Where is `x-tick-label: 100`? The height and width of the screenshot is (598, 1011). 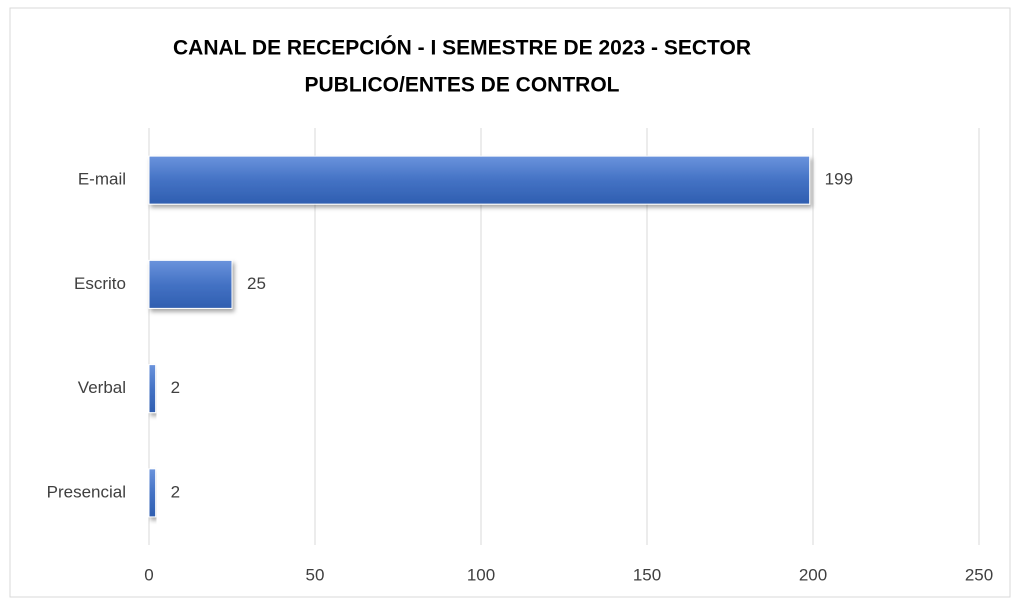 x-tick-label: 100 is located at coordinates (481, 574).